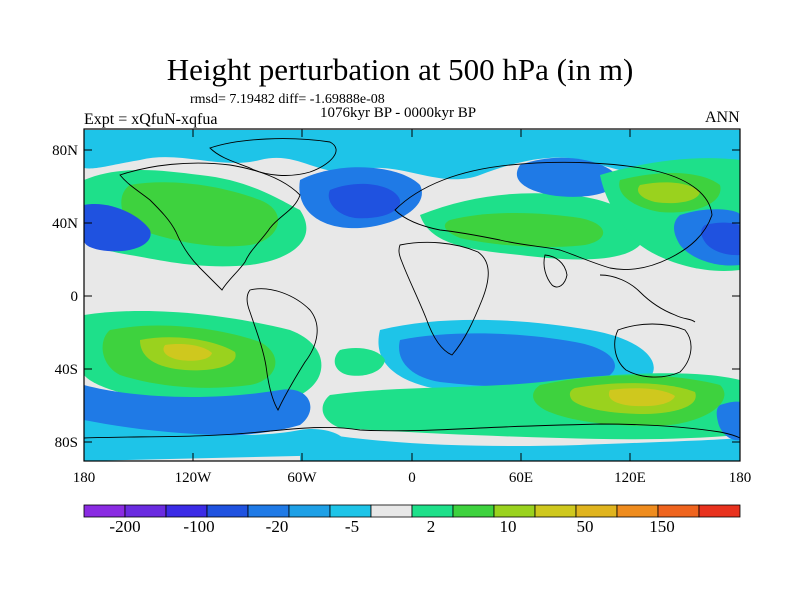 The width and height of the screenshot is (800, 600). Describe the element at coordinates (124, 526) in the screenshot. I see `colorbar-label: -200` at that location.